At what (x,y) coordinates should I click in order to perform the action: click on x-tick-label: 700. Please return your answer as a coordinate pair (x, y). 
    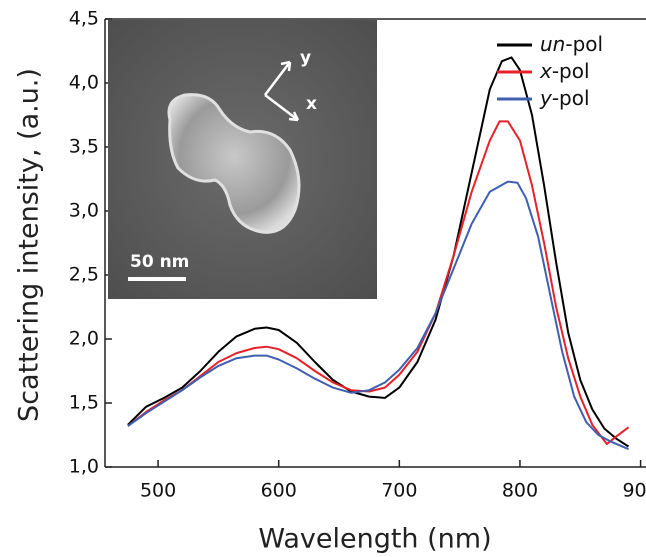
    Looking at the image, I should click on (399, 491).